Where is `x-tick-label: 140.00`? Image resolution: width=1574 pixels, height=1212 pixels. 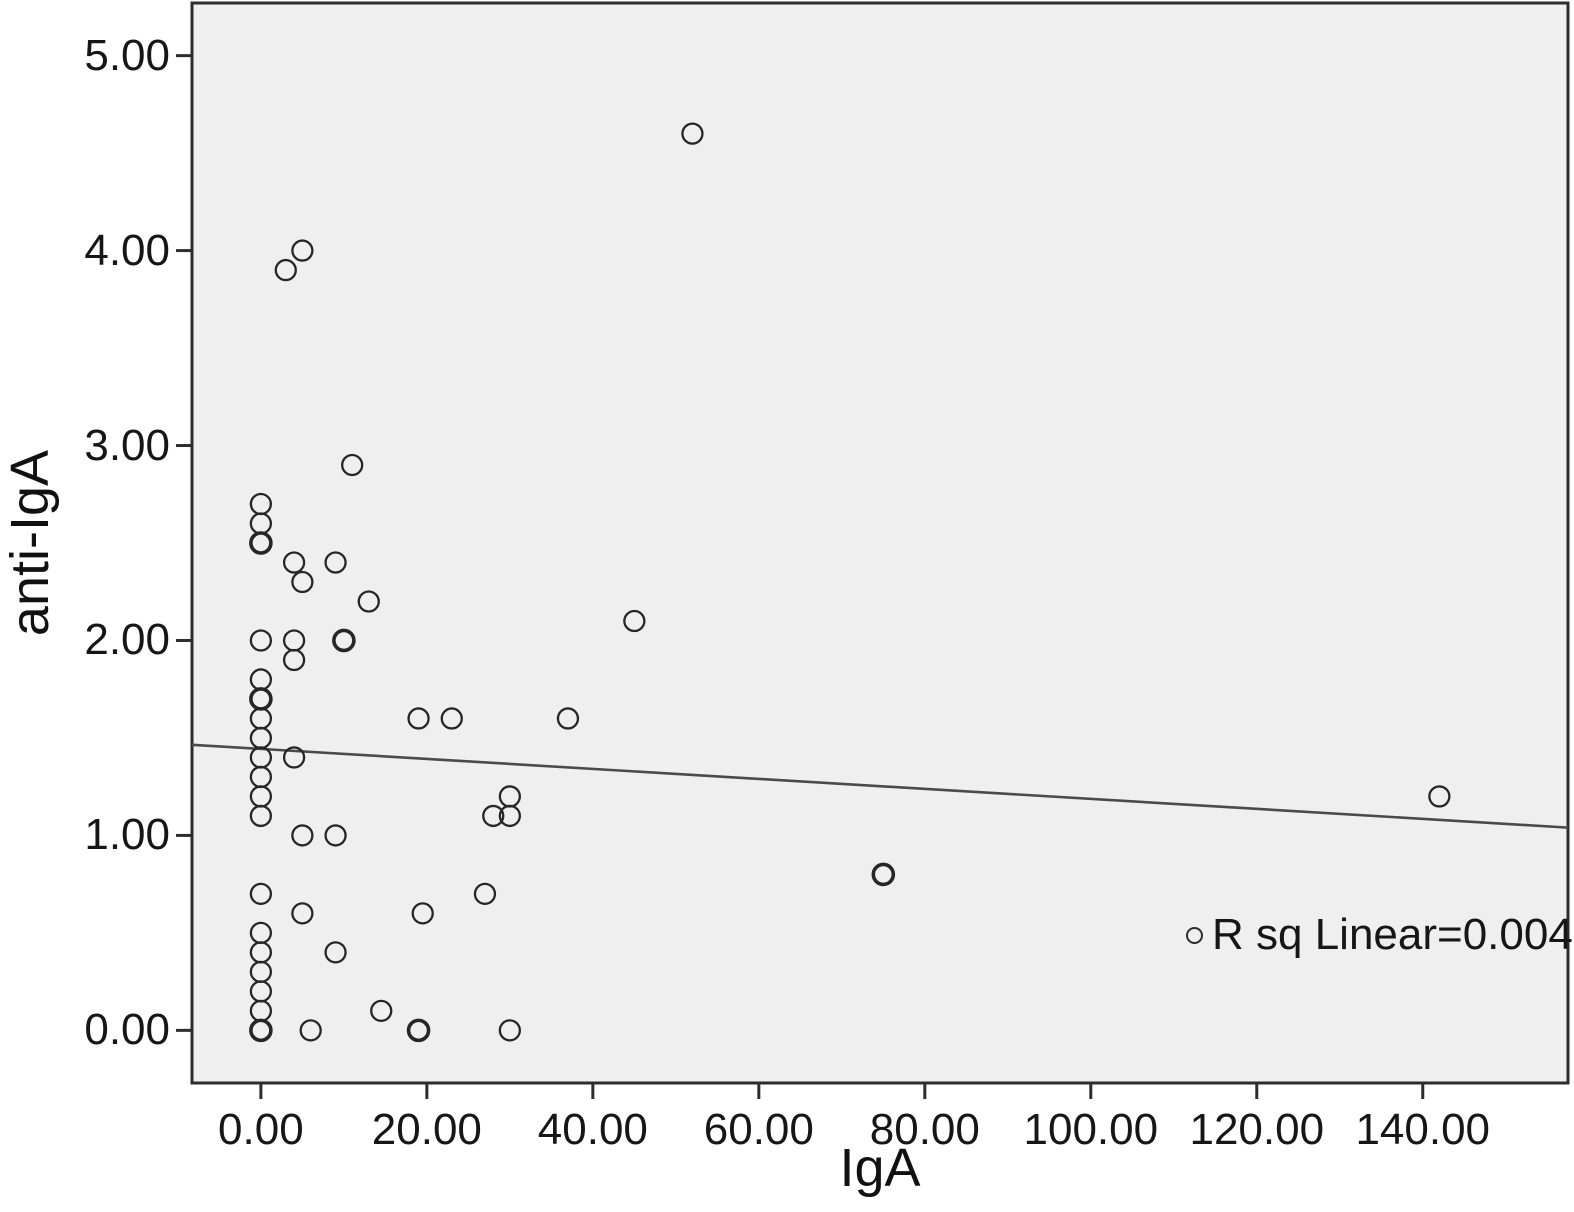 x-tick-label: 140.00 is located at coordinates (1423, 1129).